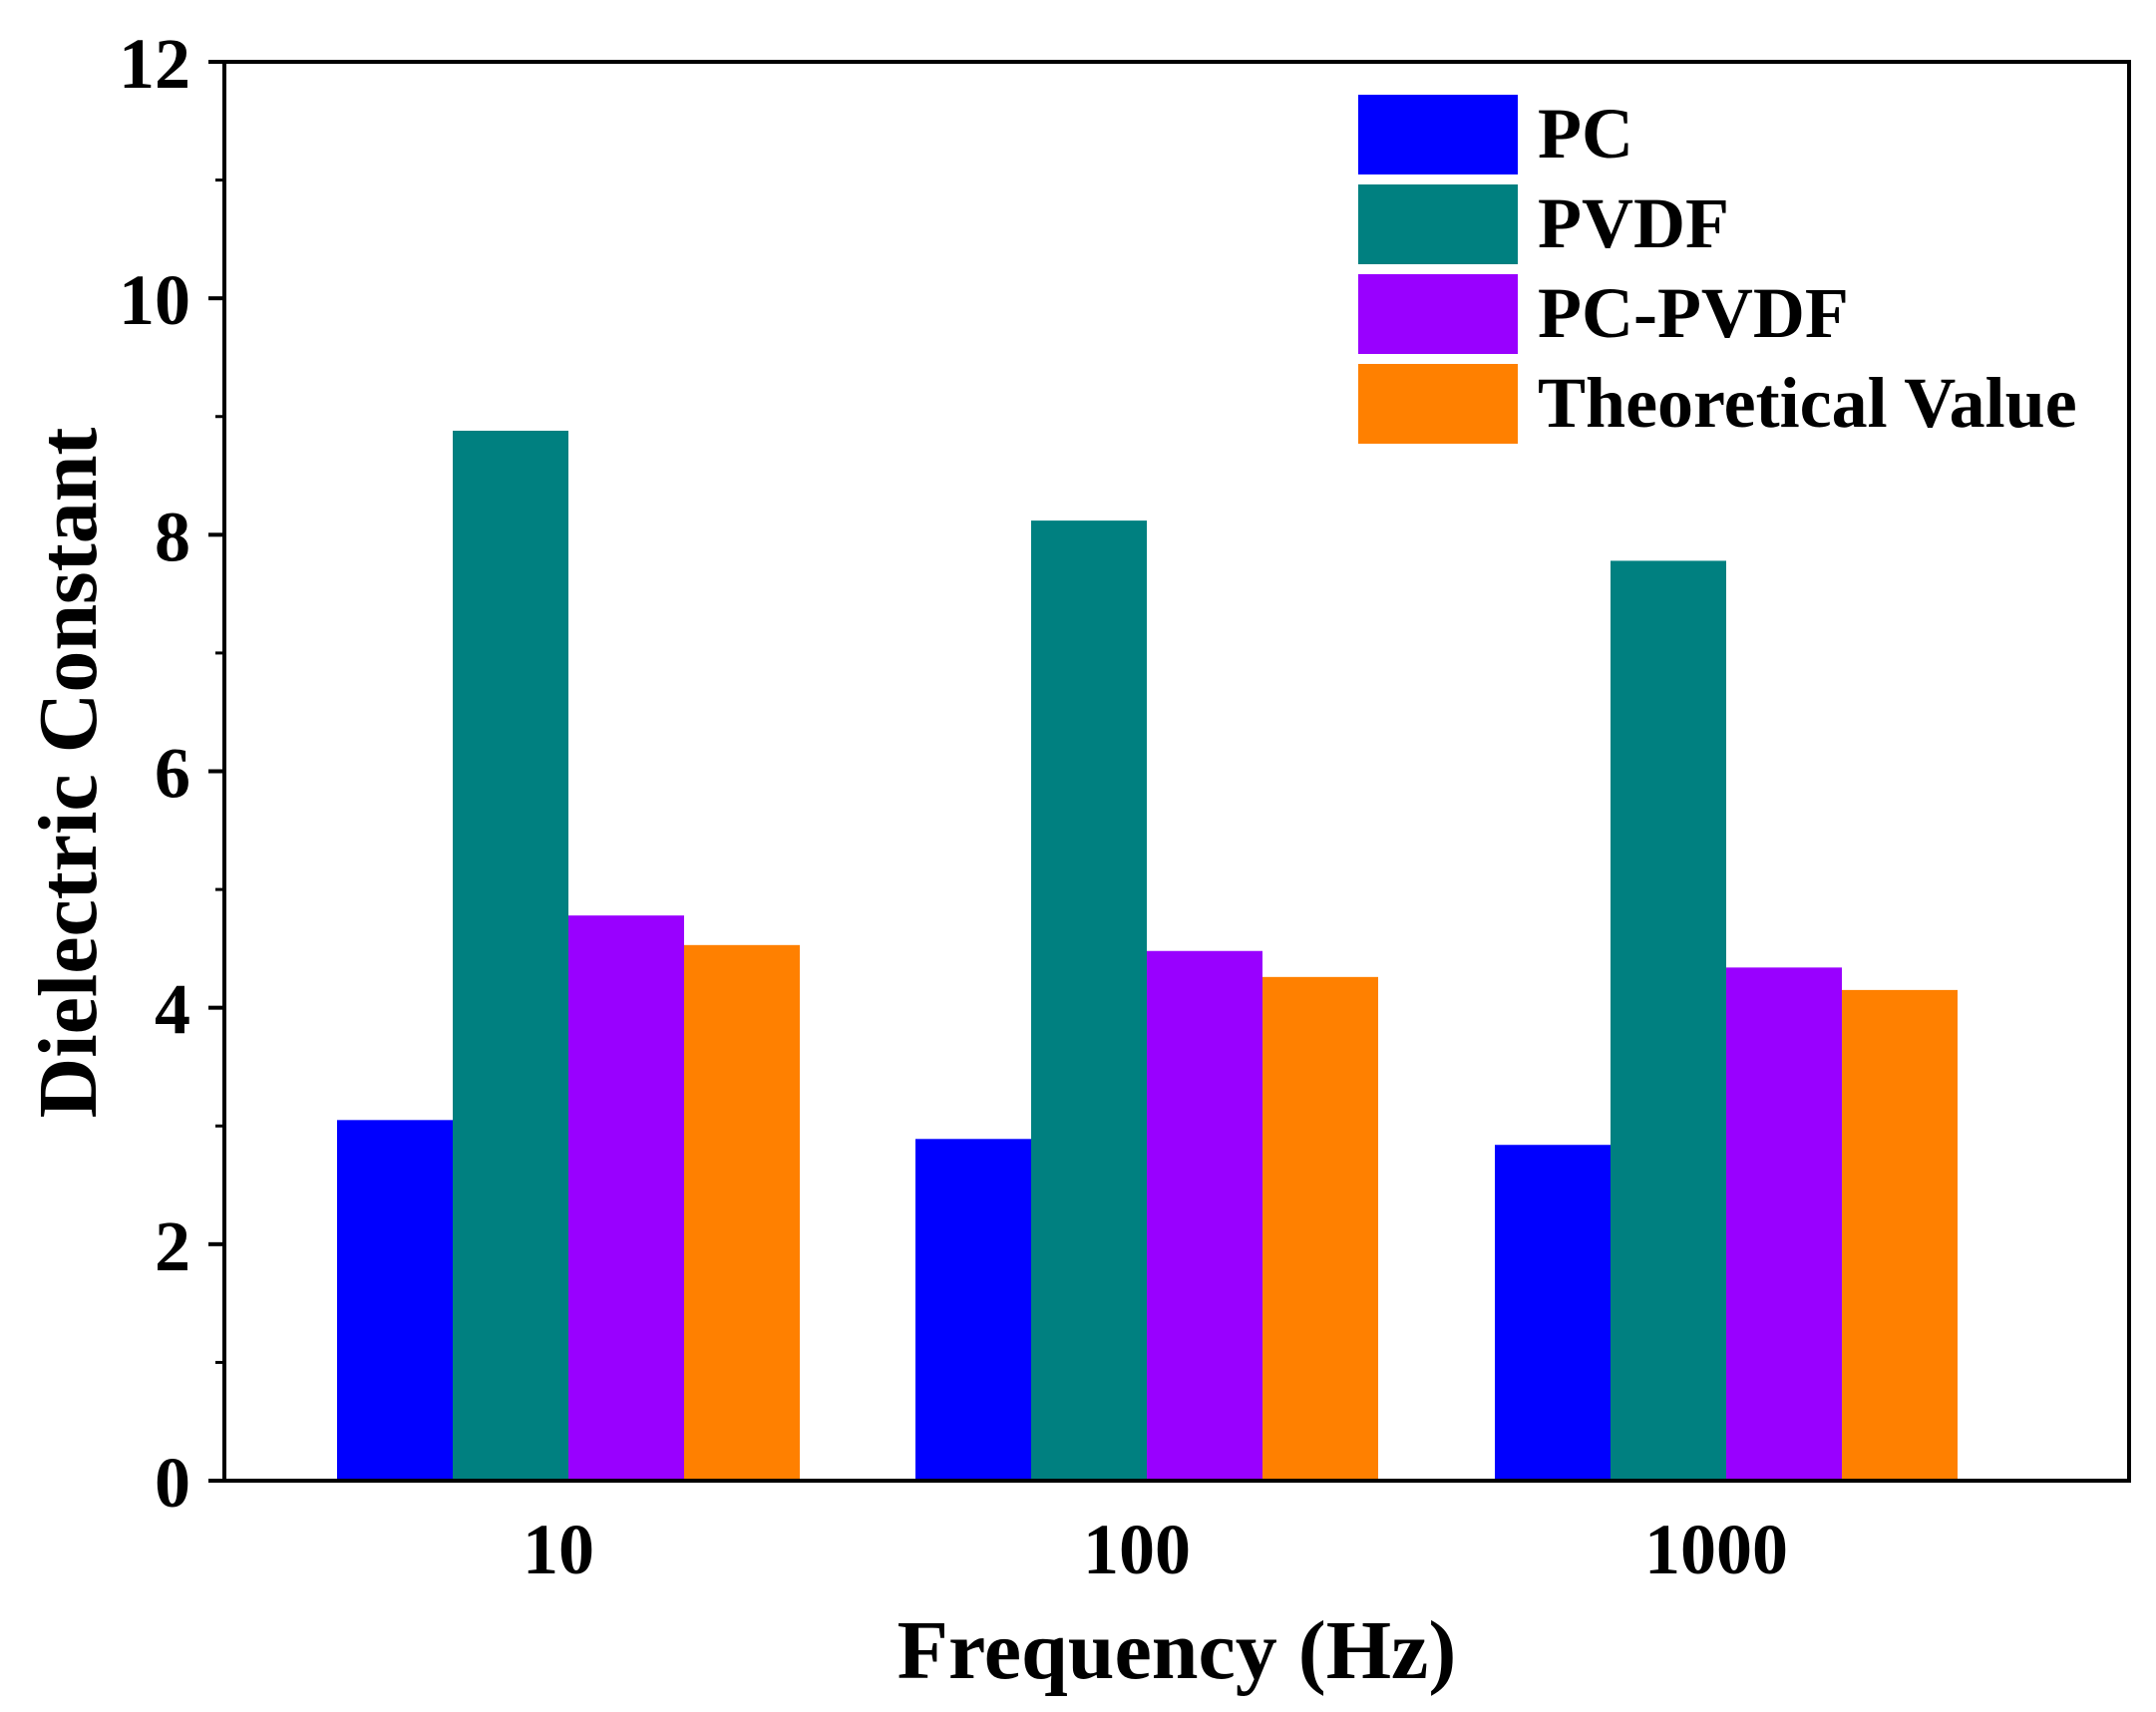  What do you see at coordinates (1693, 313) in the screenshot?
I see `legend-label-pc-pvdf: PC-PVDF` at bounding box center [1693, 313].